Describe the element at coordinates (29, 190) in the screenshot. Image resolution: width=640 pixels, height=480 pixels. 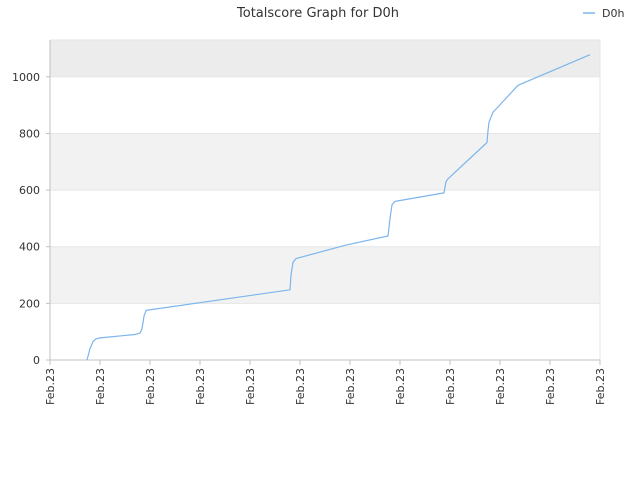
I see `y-tick-label: 600` at that location.